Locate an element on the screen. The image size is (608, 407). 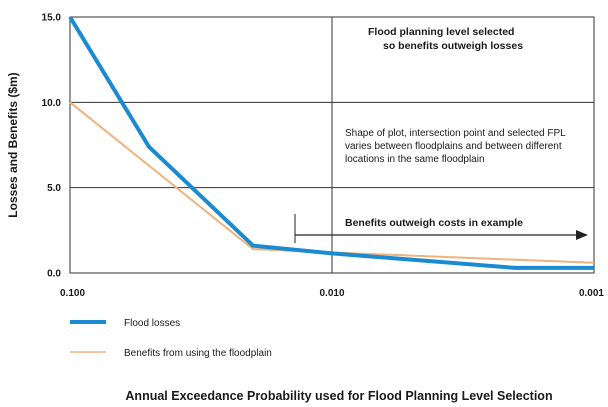
y-tick-label: 10.0 is located at coordinates (52, 103).